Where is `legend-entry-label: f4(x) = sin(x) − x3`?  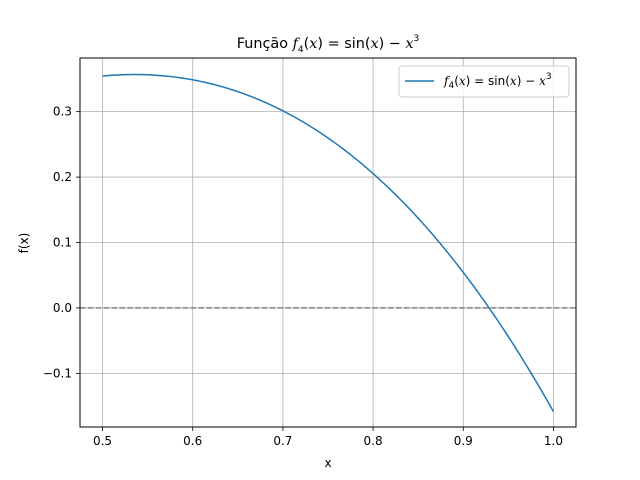 legend-entry-label: f4(x) = sin(x) − x3 is located at coordinates (497, 81).